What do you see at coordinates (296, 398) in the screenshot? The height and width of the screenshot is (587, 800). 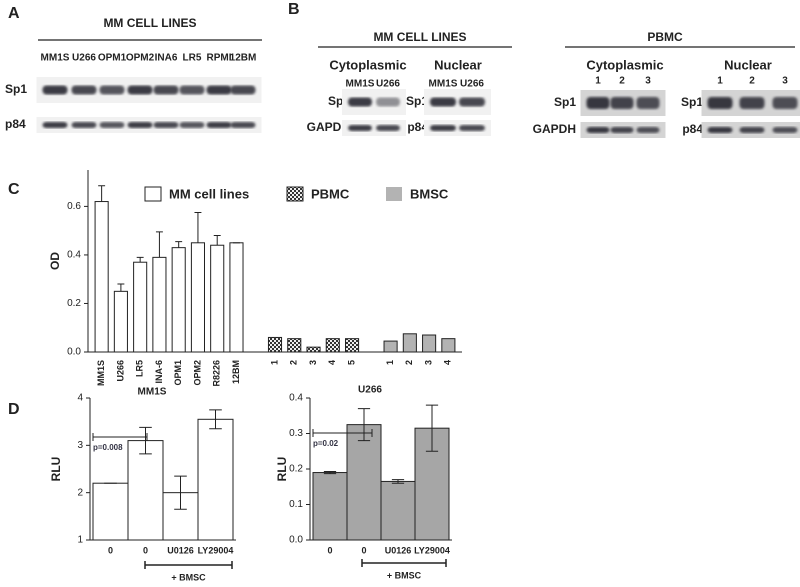 I see `y-tick-label: 0.4` at bounding box center [296, 398].